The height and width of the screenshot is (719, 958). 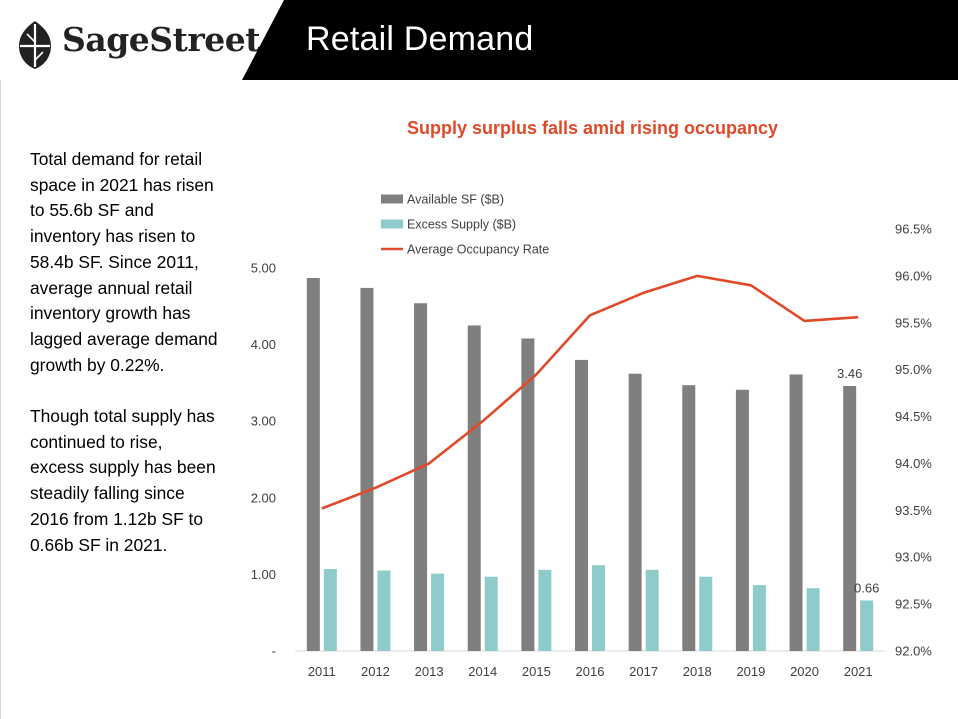 What do you see at coordinates (482, 671) in the screenshot?
I see `x-axis-tick-label: 2014` at bounding box center [482, 671].